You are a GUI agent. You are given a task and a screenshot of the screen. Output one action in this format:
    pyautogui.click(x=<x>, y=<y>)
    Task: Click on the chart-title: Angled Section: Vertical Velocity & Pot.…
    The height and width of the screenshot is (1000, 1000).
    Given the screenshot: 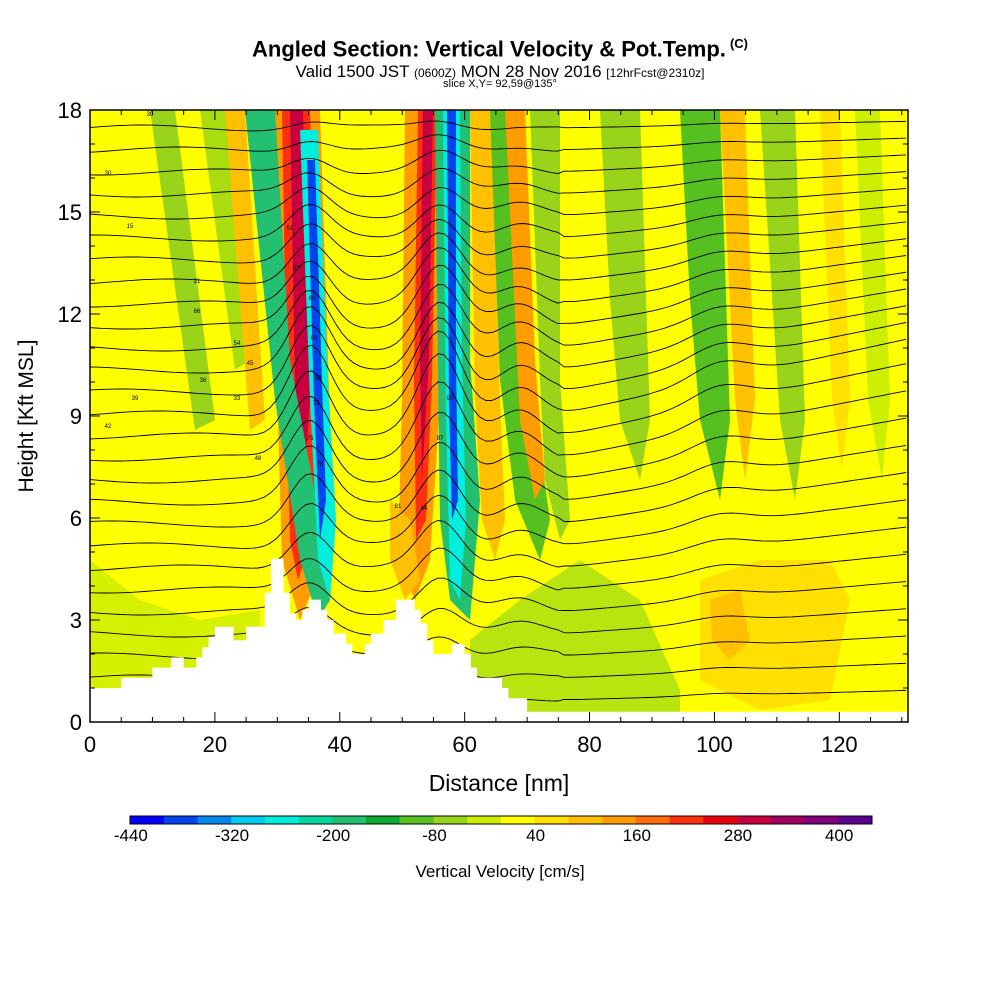 What is the action you would take?
    pyautogui.click(x=500, y=49)
    